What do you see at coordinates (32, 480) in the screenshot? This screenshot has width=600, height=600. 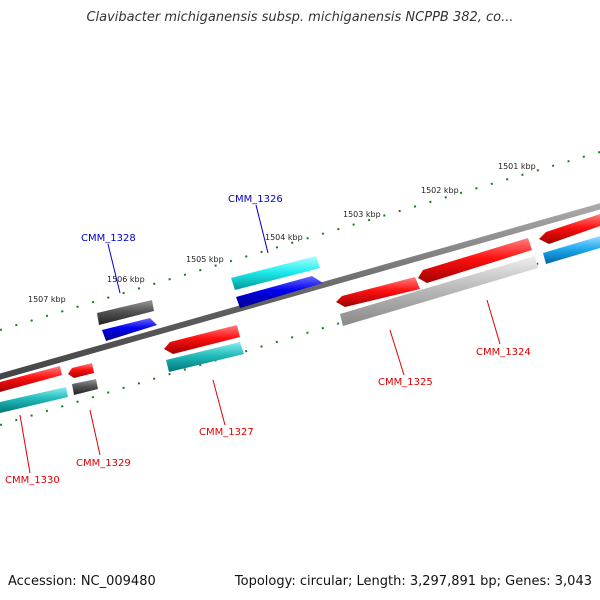 I see `gene-label-cmm-1330: CMM_1330` at bounding box center [32, 480].